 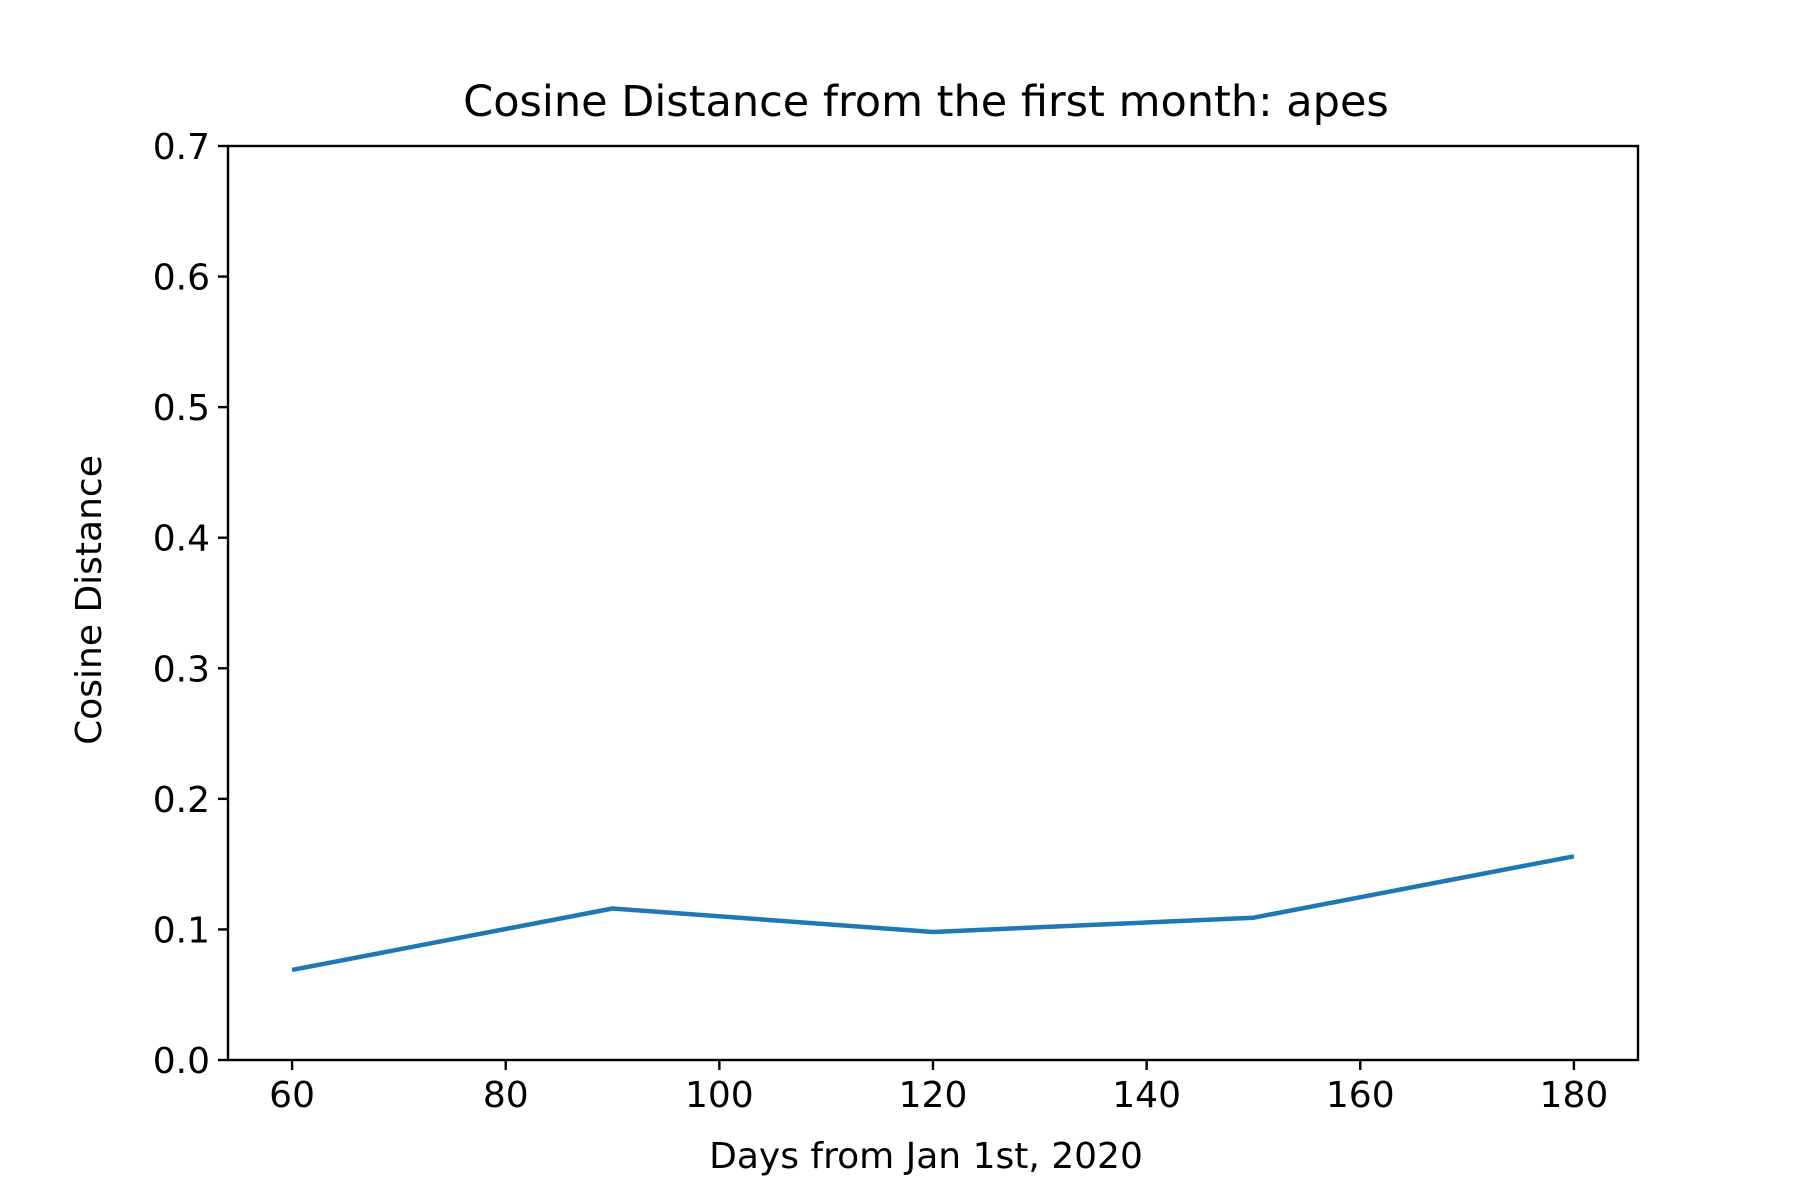 I want to click on x-tick-label: 100, so click(x=719, y=1095).